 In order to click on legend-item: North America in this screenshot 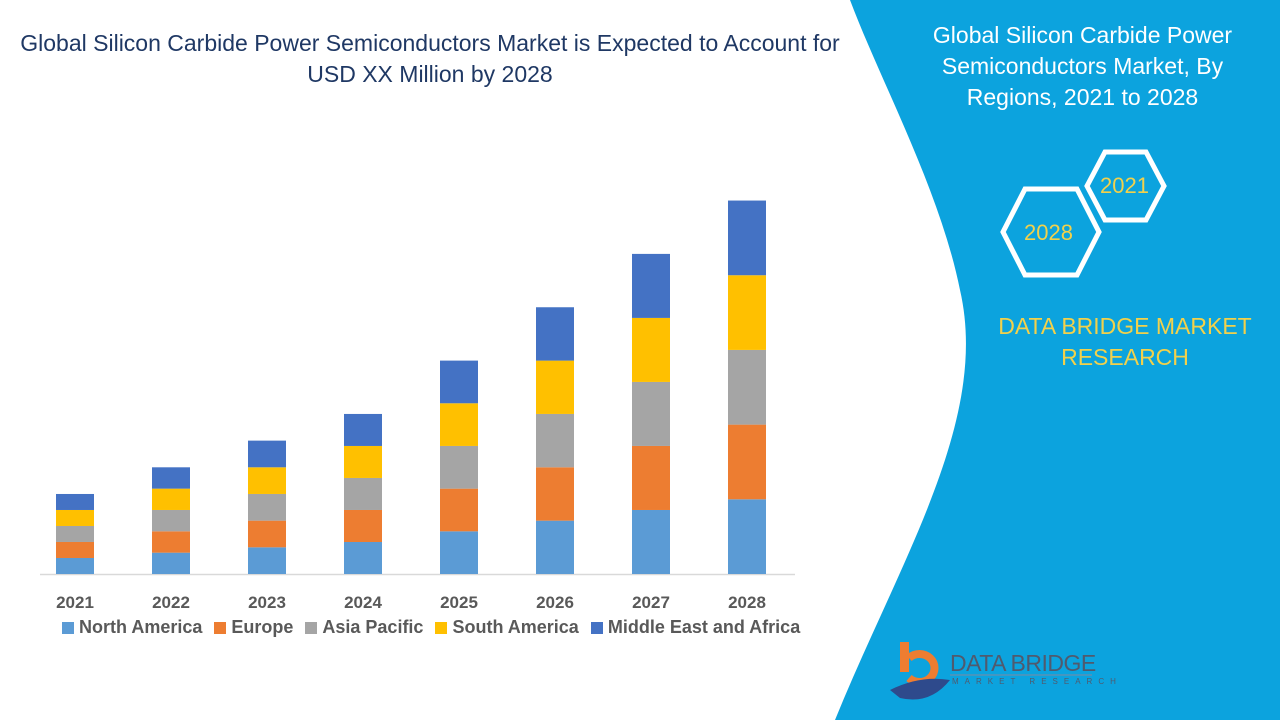, I will do `click(132, 627)`.